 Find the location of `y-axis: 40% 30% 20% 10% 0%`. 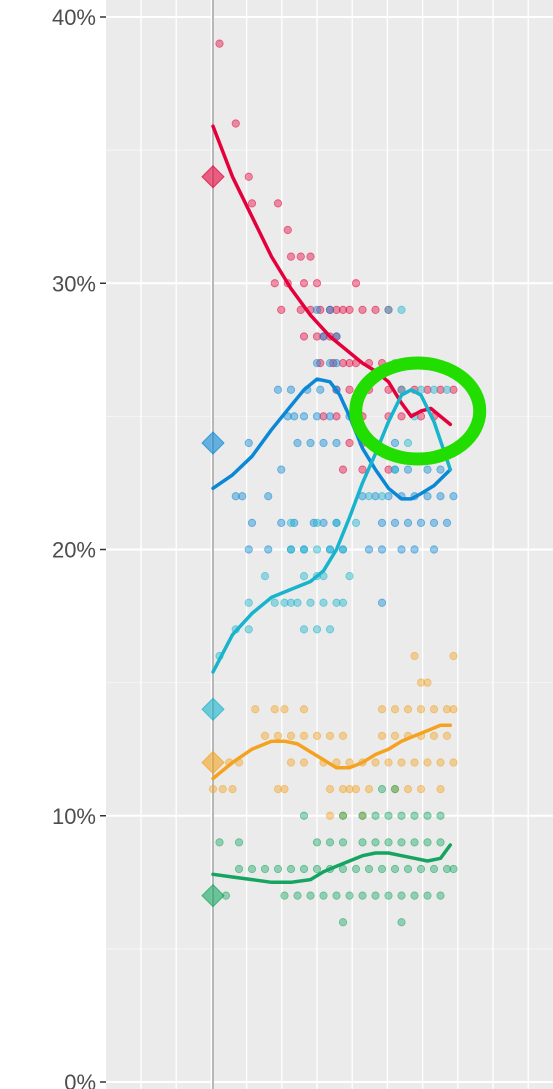

y-axis: 40% 30% 20% 10% 0% is located at coordinates (79, 547).